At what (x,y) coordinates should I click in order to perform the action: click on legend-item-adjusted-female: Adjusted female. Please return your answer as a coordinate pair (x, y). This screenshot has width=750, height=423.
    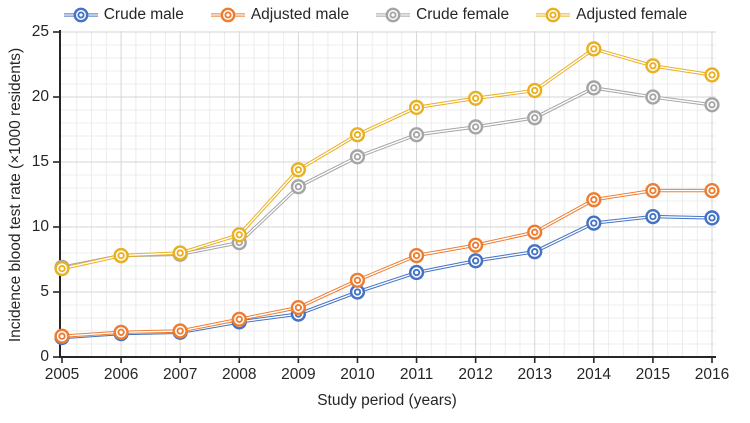
    Looking at the image, I should click on (611, 15).